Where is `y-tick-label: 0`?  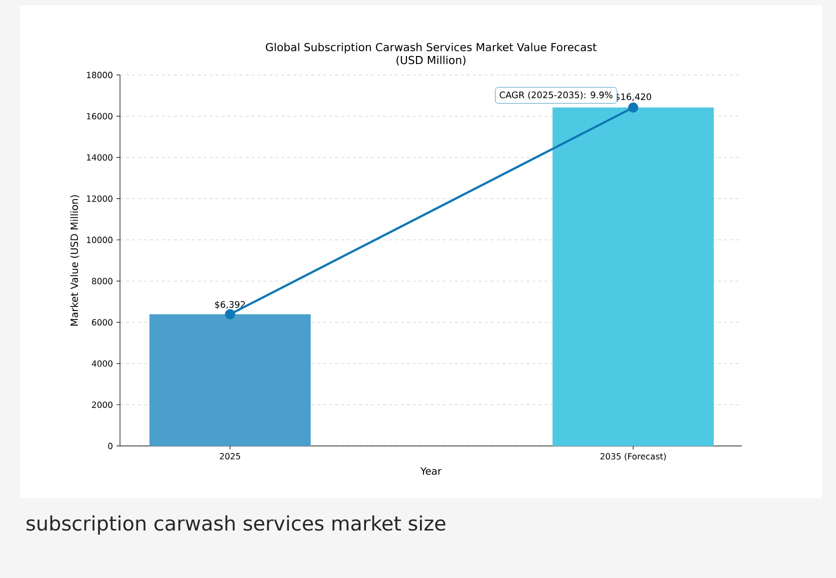 y-tick-label: 0 is located at coordinates (110, 446).